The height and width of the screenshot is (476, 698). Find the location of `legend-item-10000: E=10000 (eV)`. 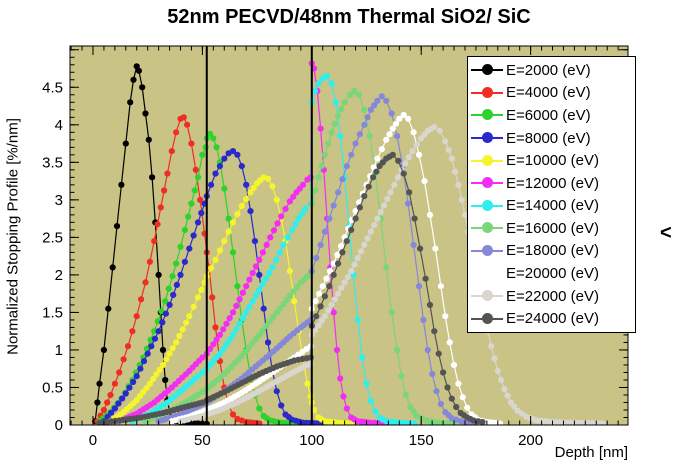

legend-item-10000: E=10000 (eV) is located at coordinates (551, 161).